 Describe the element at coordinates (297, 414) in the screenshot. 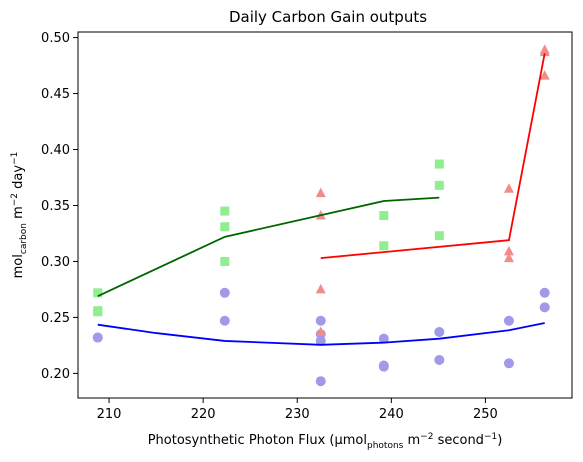

I see `x-tick-label: 230` at that location.